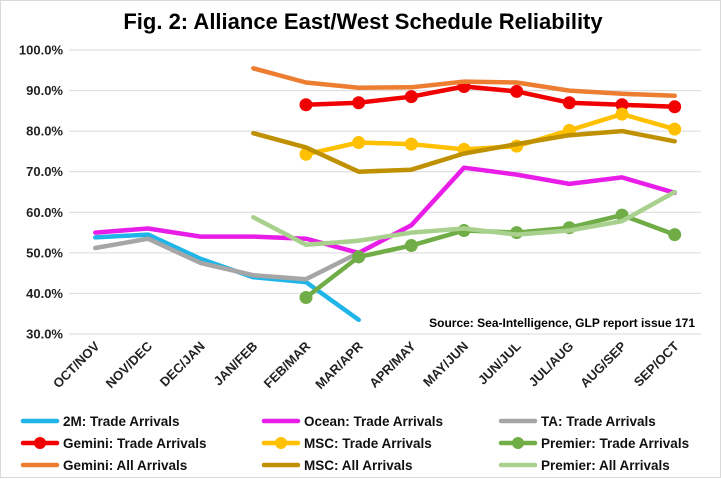 The height and width of the screenshot is (479, 721). I want to click on legend-item: Gemini: Trade Arrivals, so click(113, 443).